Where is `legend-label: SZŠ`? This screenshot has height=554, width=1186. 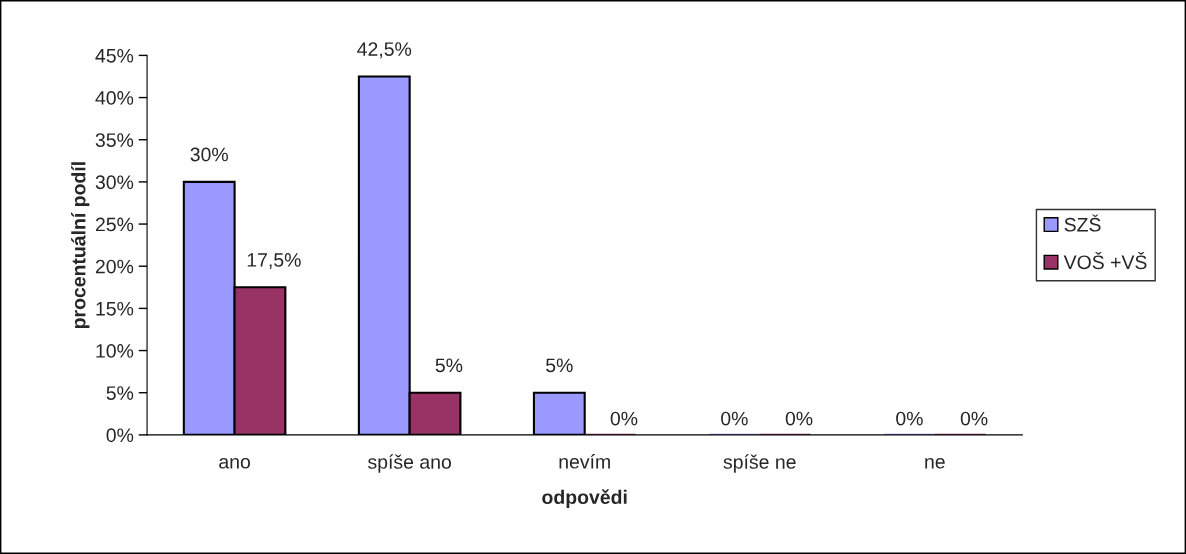 legend-label: SZŠ is located at coordinates (1082, 223).